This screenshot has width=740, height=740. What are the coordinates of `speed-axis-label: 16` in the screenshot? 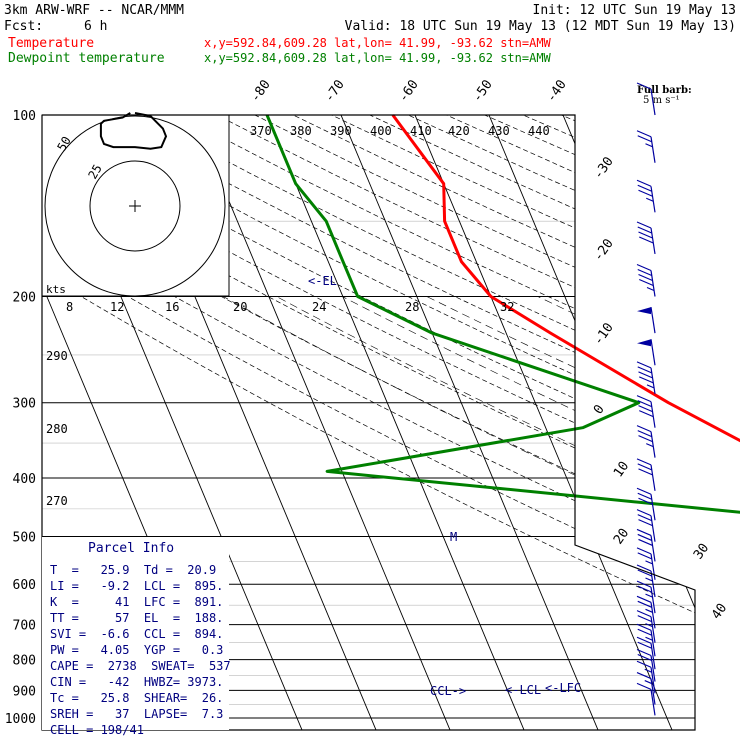 It's located at (172, 307).